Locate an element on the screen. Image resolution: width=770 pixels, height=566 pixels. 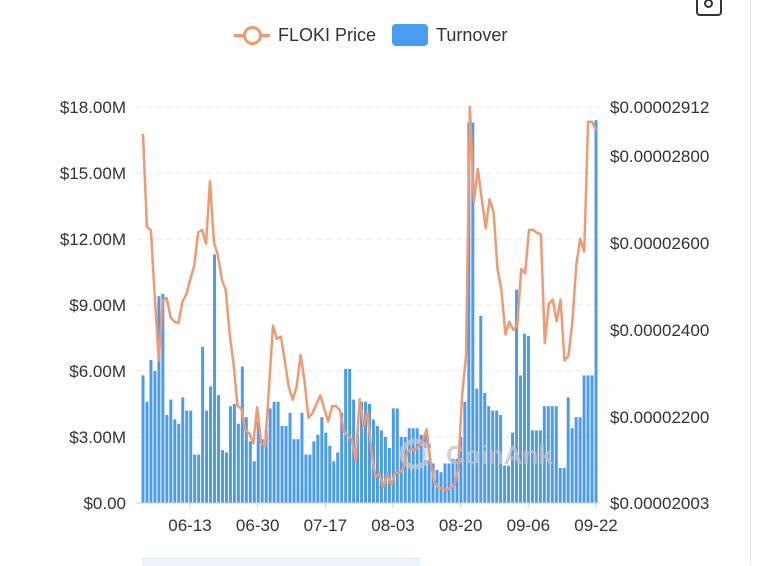
legend-turnover-label: Turnover is located at coordinates (472, 34).